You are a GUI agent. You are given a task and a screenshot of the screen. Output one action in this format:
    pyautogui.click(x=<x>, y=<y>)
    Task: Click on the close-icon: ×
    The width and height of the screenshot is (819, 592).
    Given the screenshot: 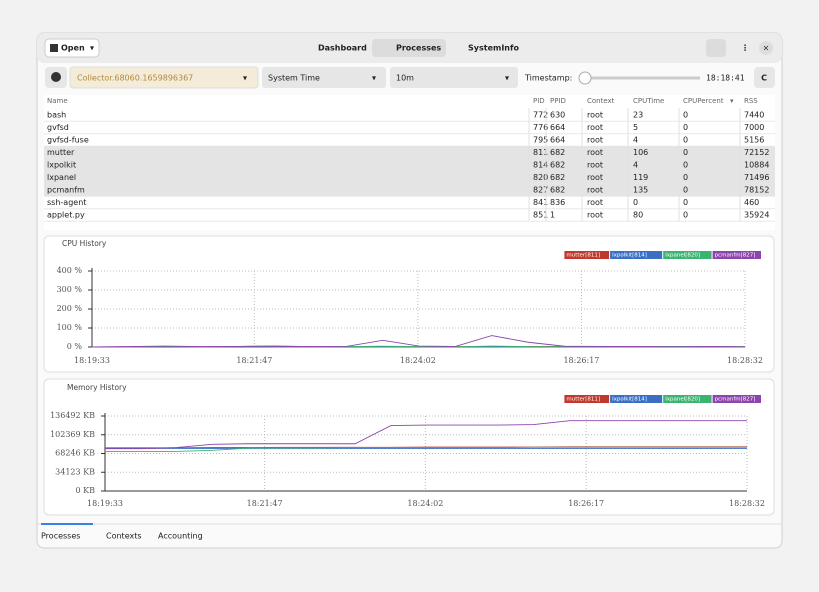 What is the action you would take?
    pyautogui.click(x=766, y=48)
    